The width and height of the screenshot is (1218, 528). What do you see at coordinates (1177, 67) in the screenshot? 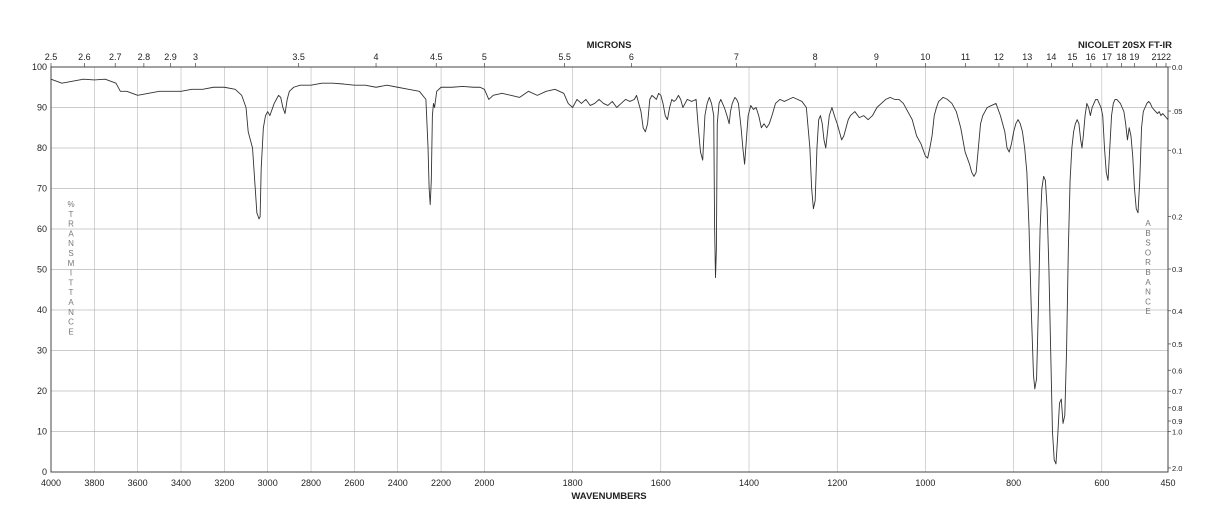
I see `absorbance-tick-label: 0.0` at bounding box center [1177, 67].